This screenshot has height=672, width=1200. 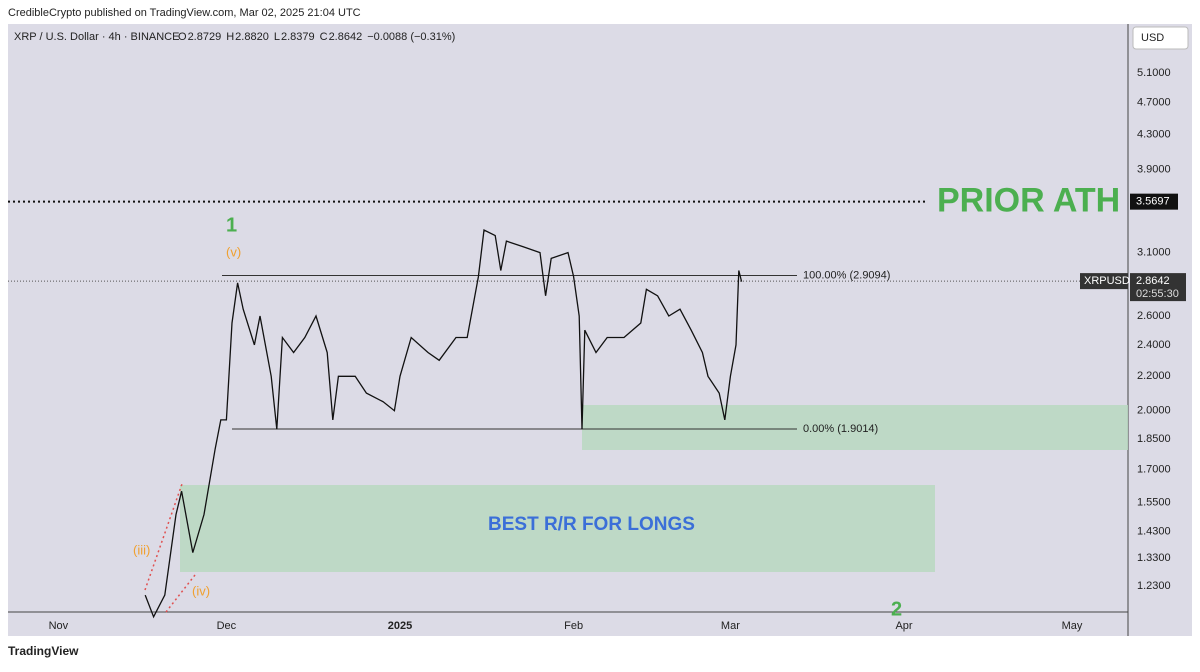 I want to click on ath-label: 3.5697, so click(x=1153, y=202).